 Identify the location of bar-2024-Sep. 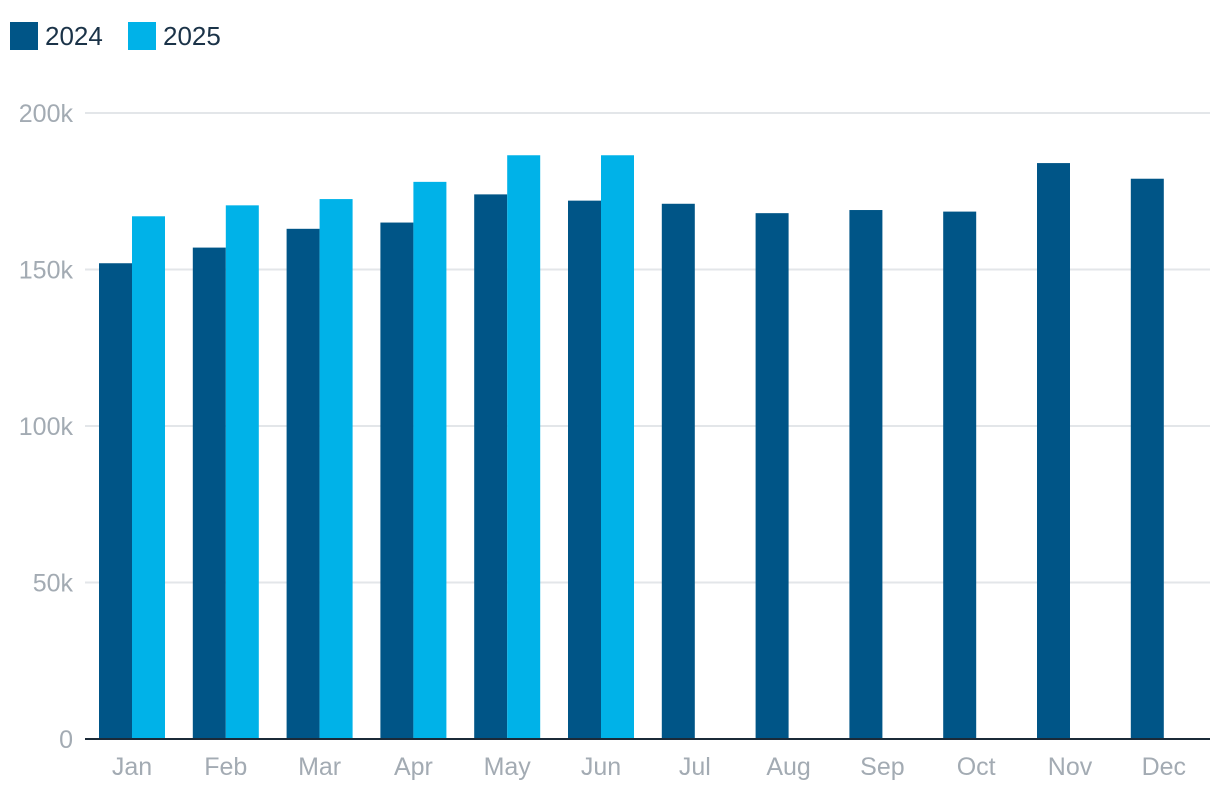
(866, 474).